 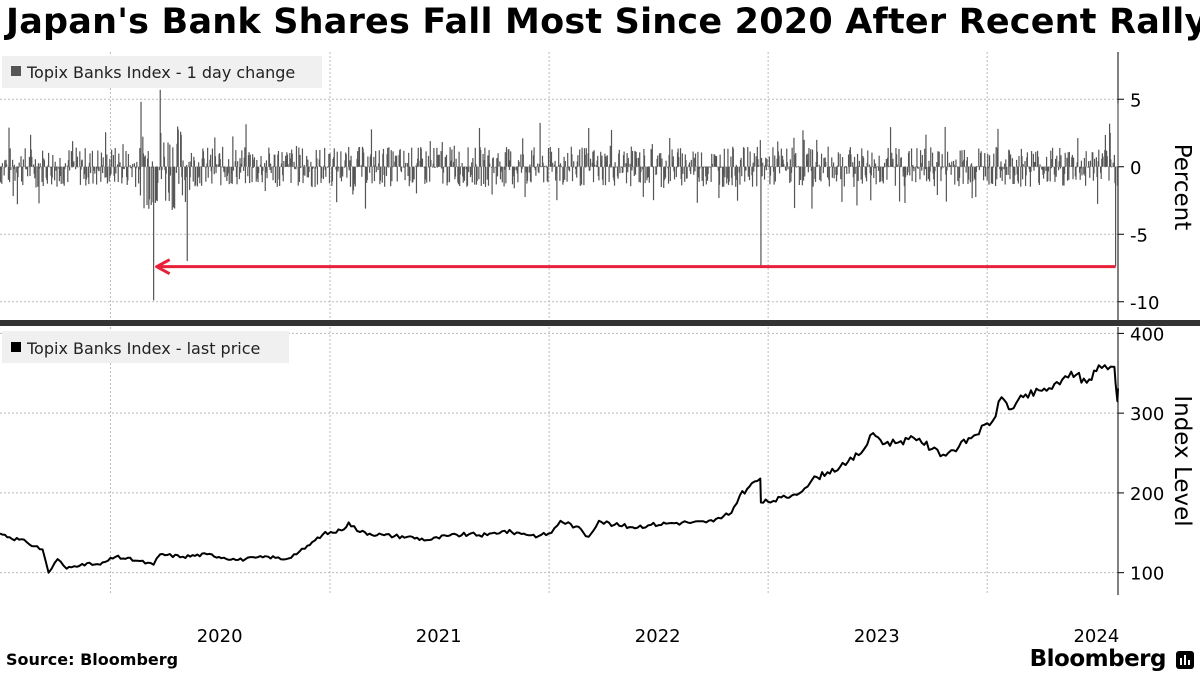 What do you see at coordinates (220, 636) in the screenshot?
I see `x-tick-label: 2020` at bounding box center [220, 636].